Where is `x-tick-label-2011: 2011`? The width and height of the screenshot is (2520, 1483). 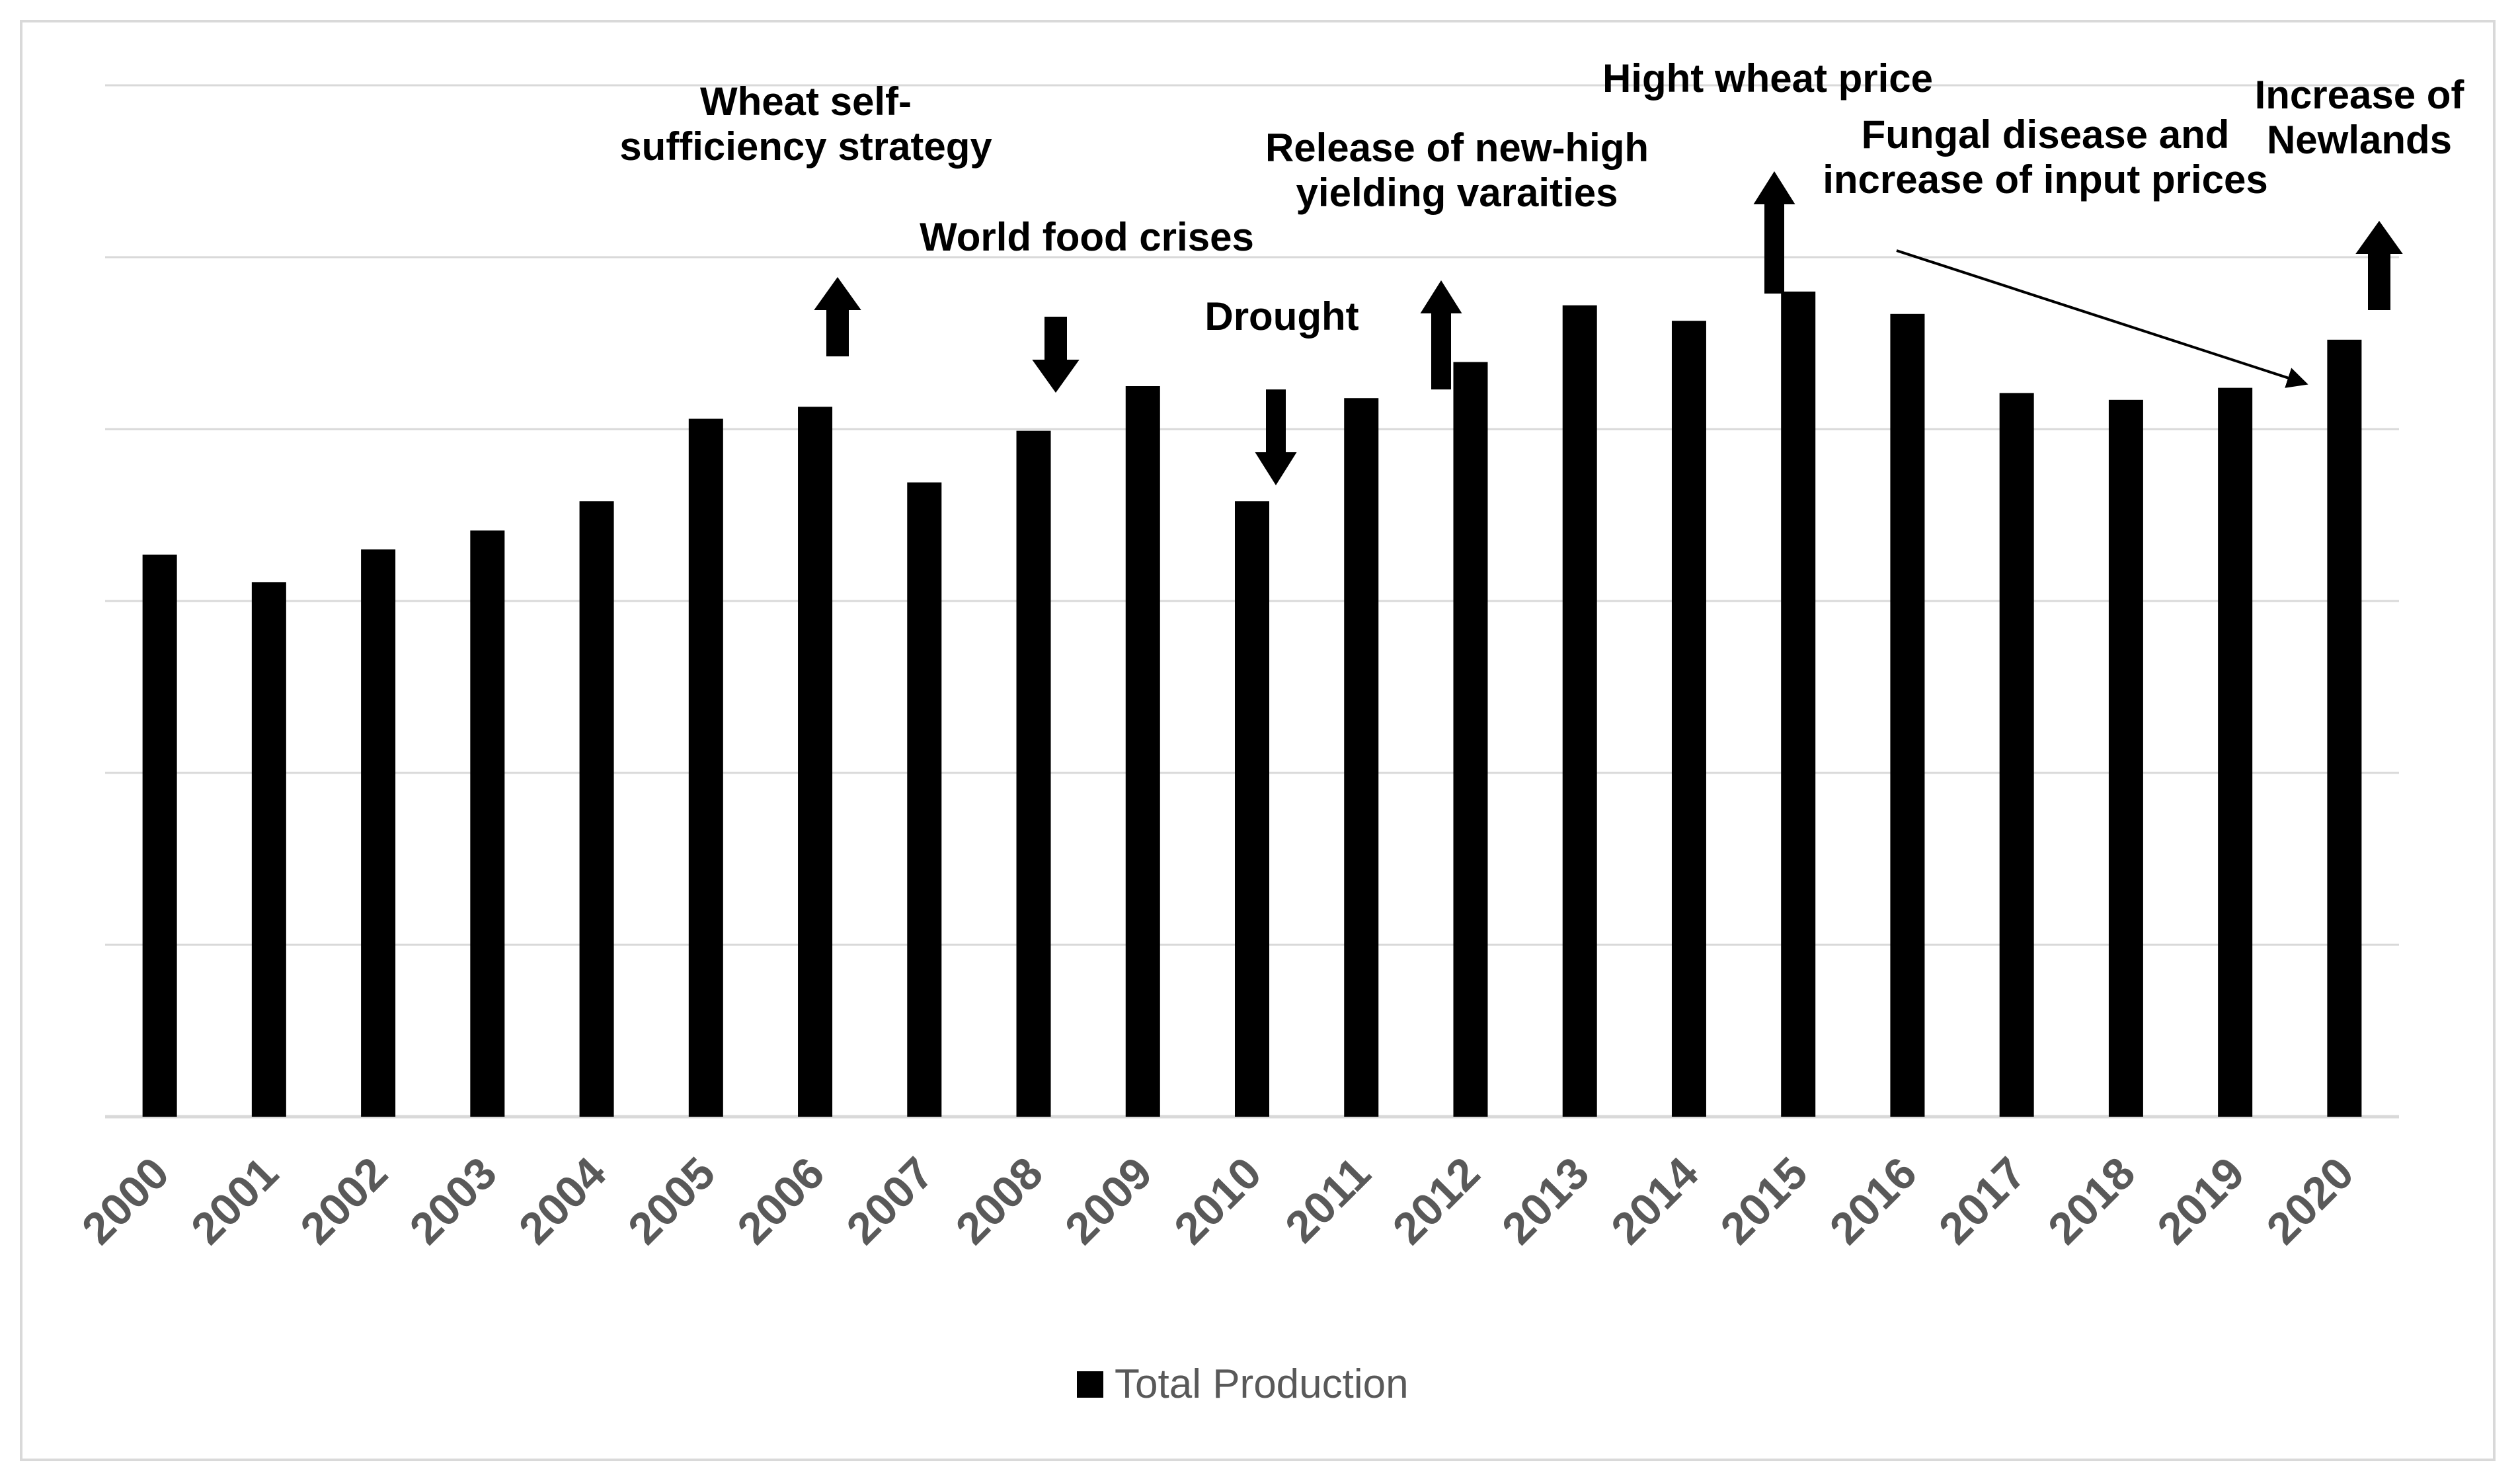
x-tick-label-2011: 2011 is located at coordinates (1328, 1200).